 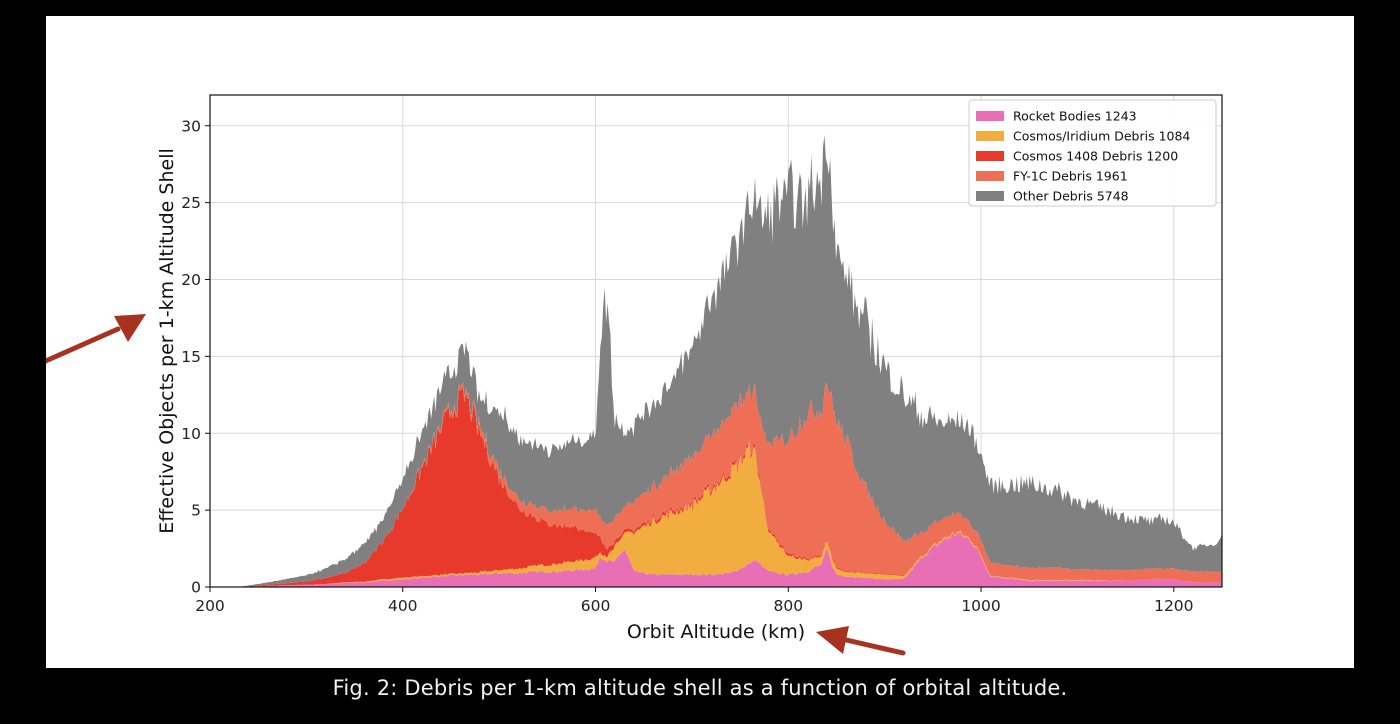 What do you see at coordinates (788, 606) in the screenshot?
I see `x-tick-label: 800` at bounding box center [788, 606].